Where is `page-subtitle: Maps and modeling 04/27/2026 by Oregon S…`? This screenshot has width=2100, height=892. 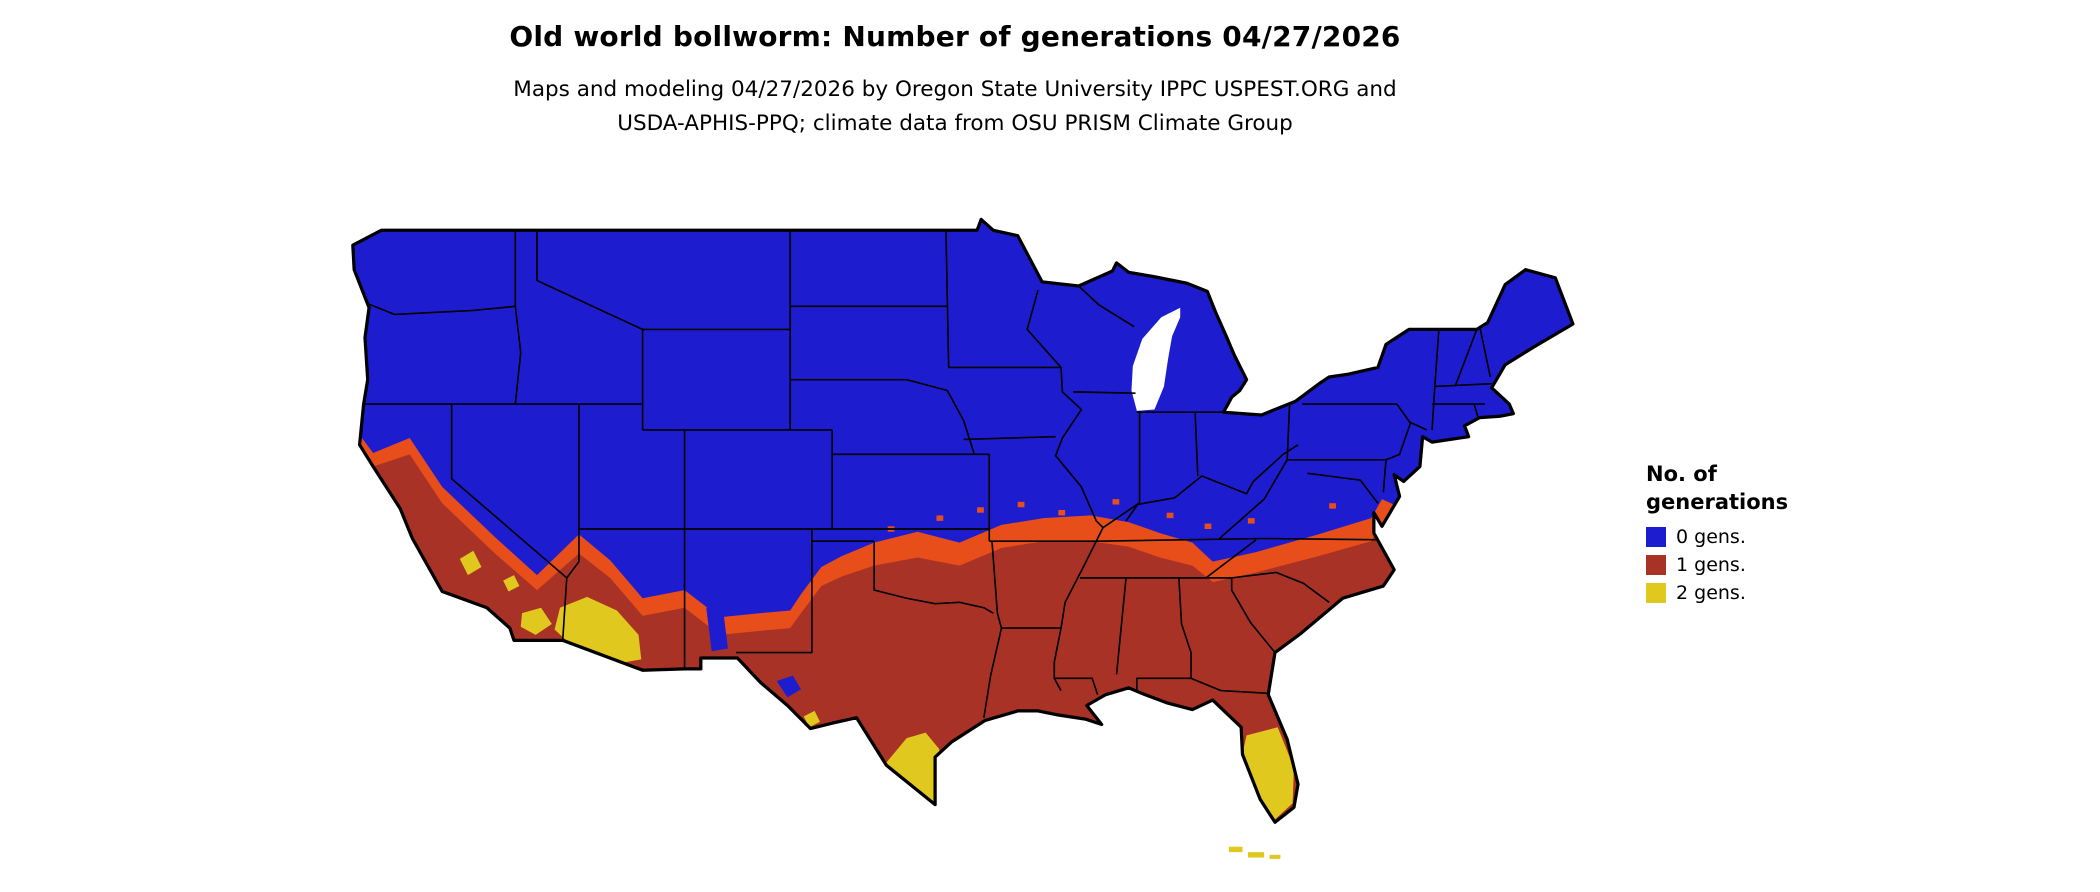 page-subtitle: Maps and modeling 04/27/2026 by Oregon S… is located at coordinates (955, 107).